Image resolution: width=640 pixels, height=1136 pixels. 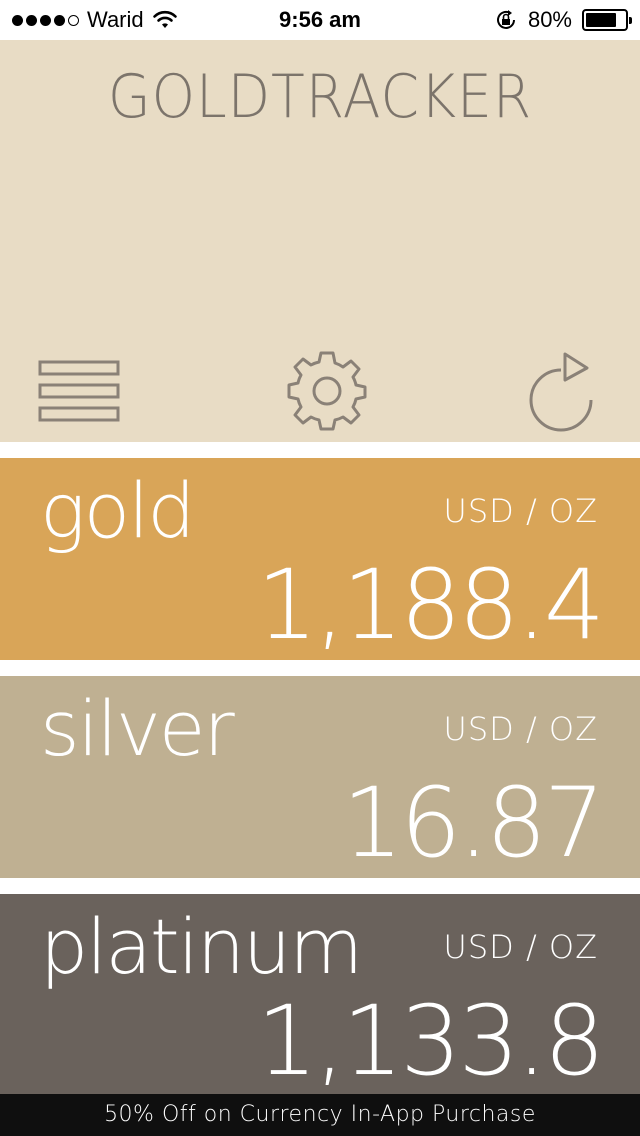 I want to click on status-right: 80%, so click(x=563, y=20).